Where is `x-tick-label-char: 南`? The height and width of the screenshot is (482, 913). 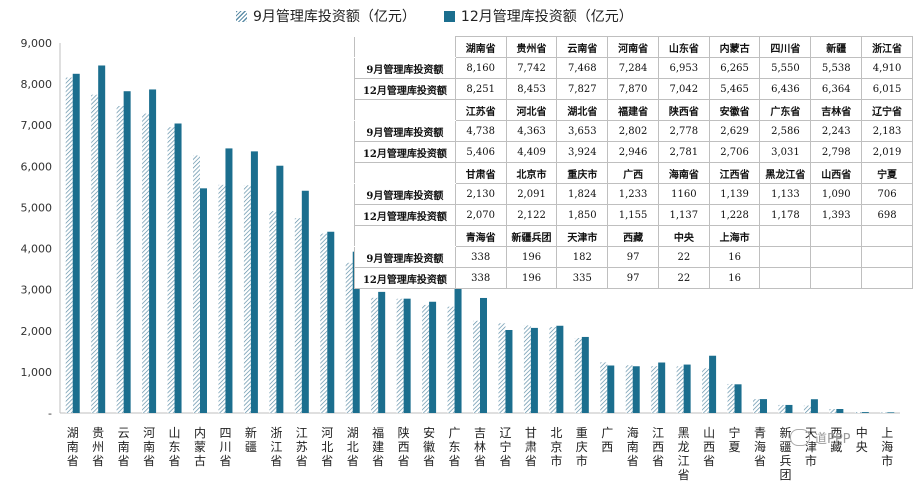 x-tick-label-char: 南 is located at coordinates (73, 446).